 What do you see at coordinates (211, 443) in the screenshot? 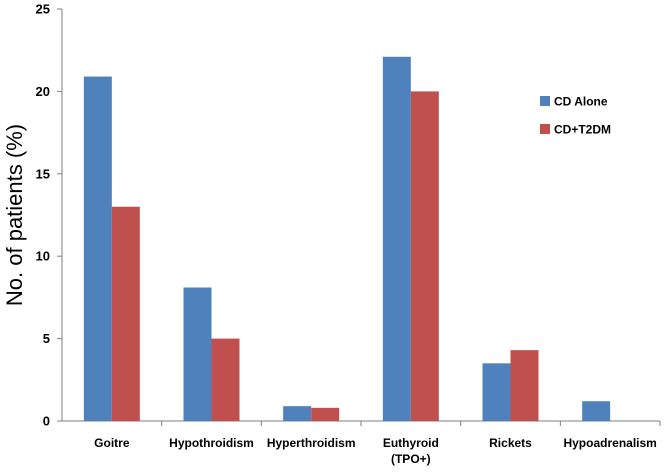
I see `x-category-label: Hypothroidism` at bounding box center [211, 443].